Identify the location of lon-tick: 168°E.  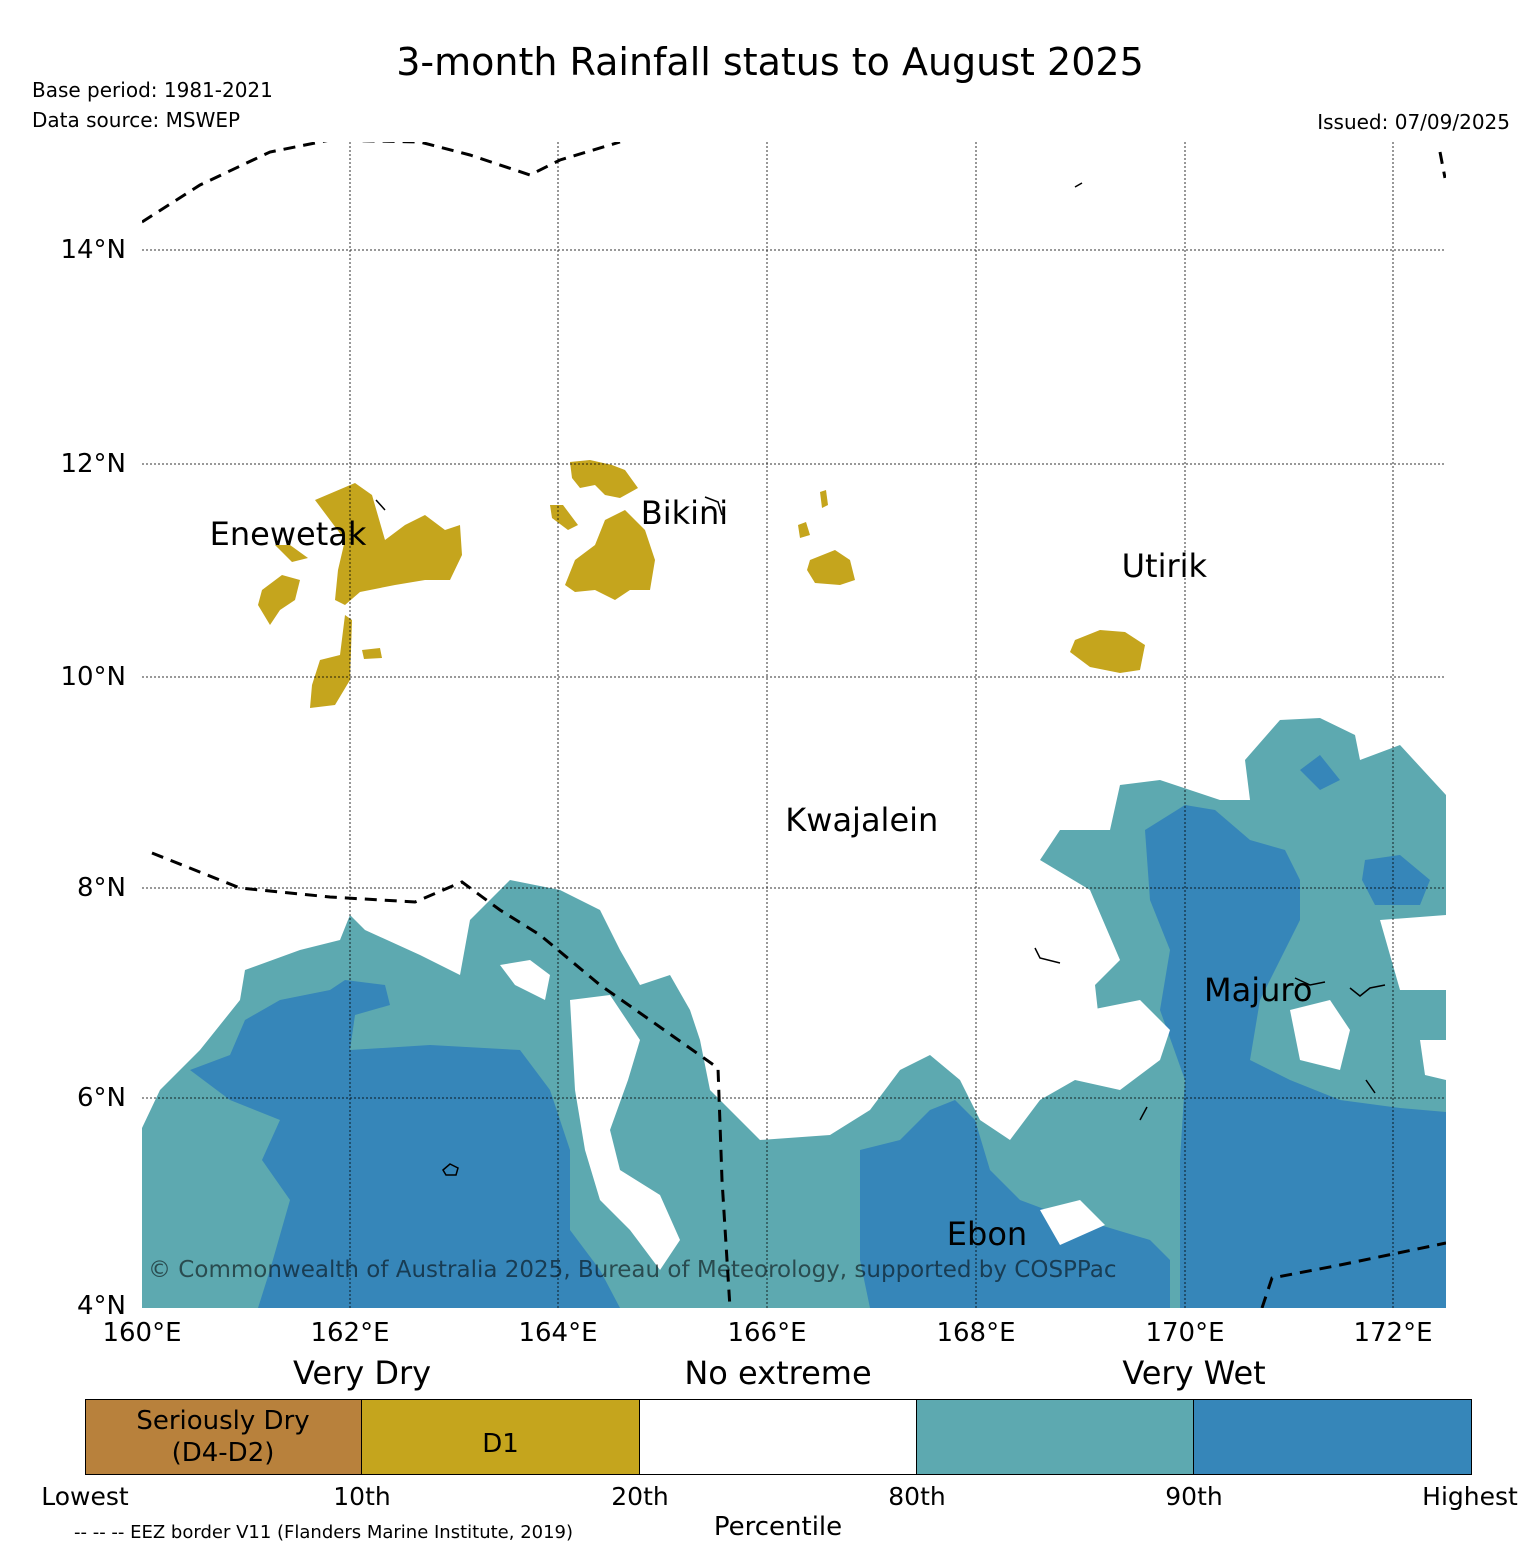
(976, 1333).